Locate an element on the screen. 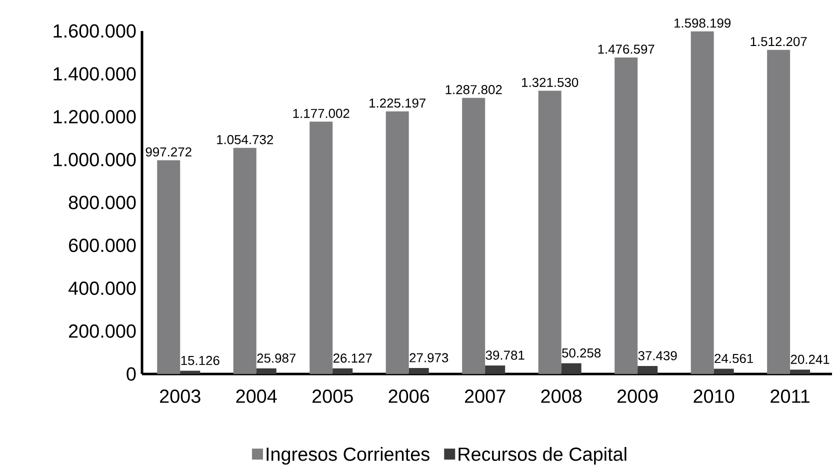  x-tick-label: 2003 is located at coordinates (180, 396).